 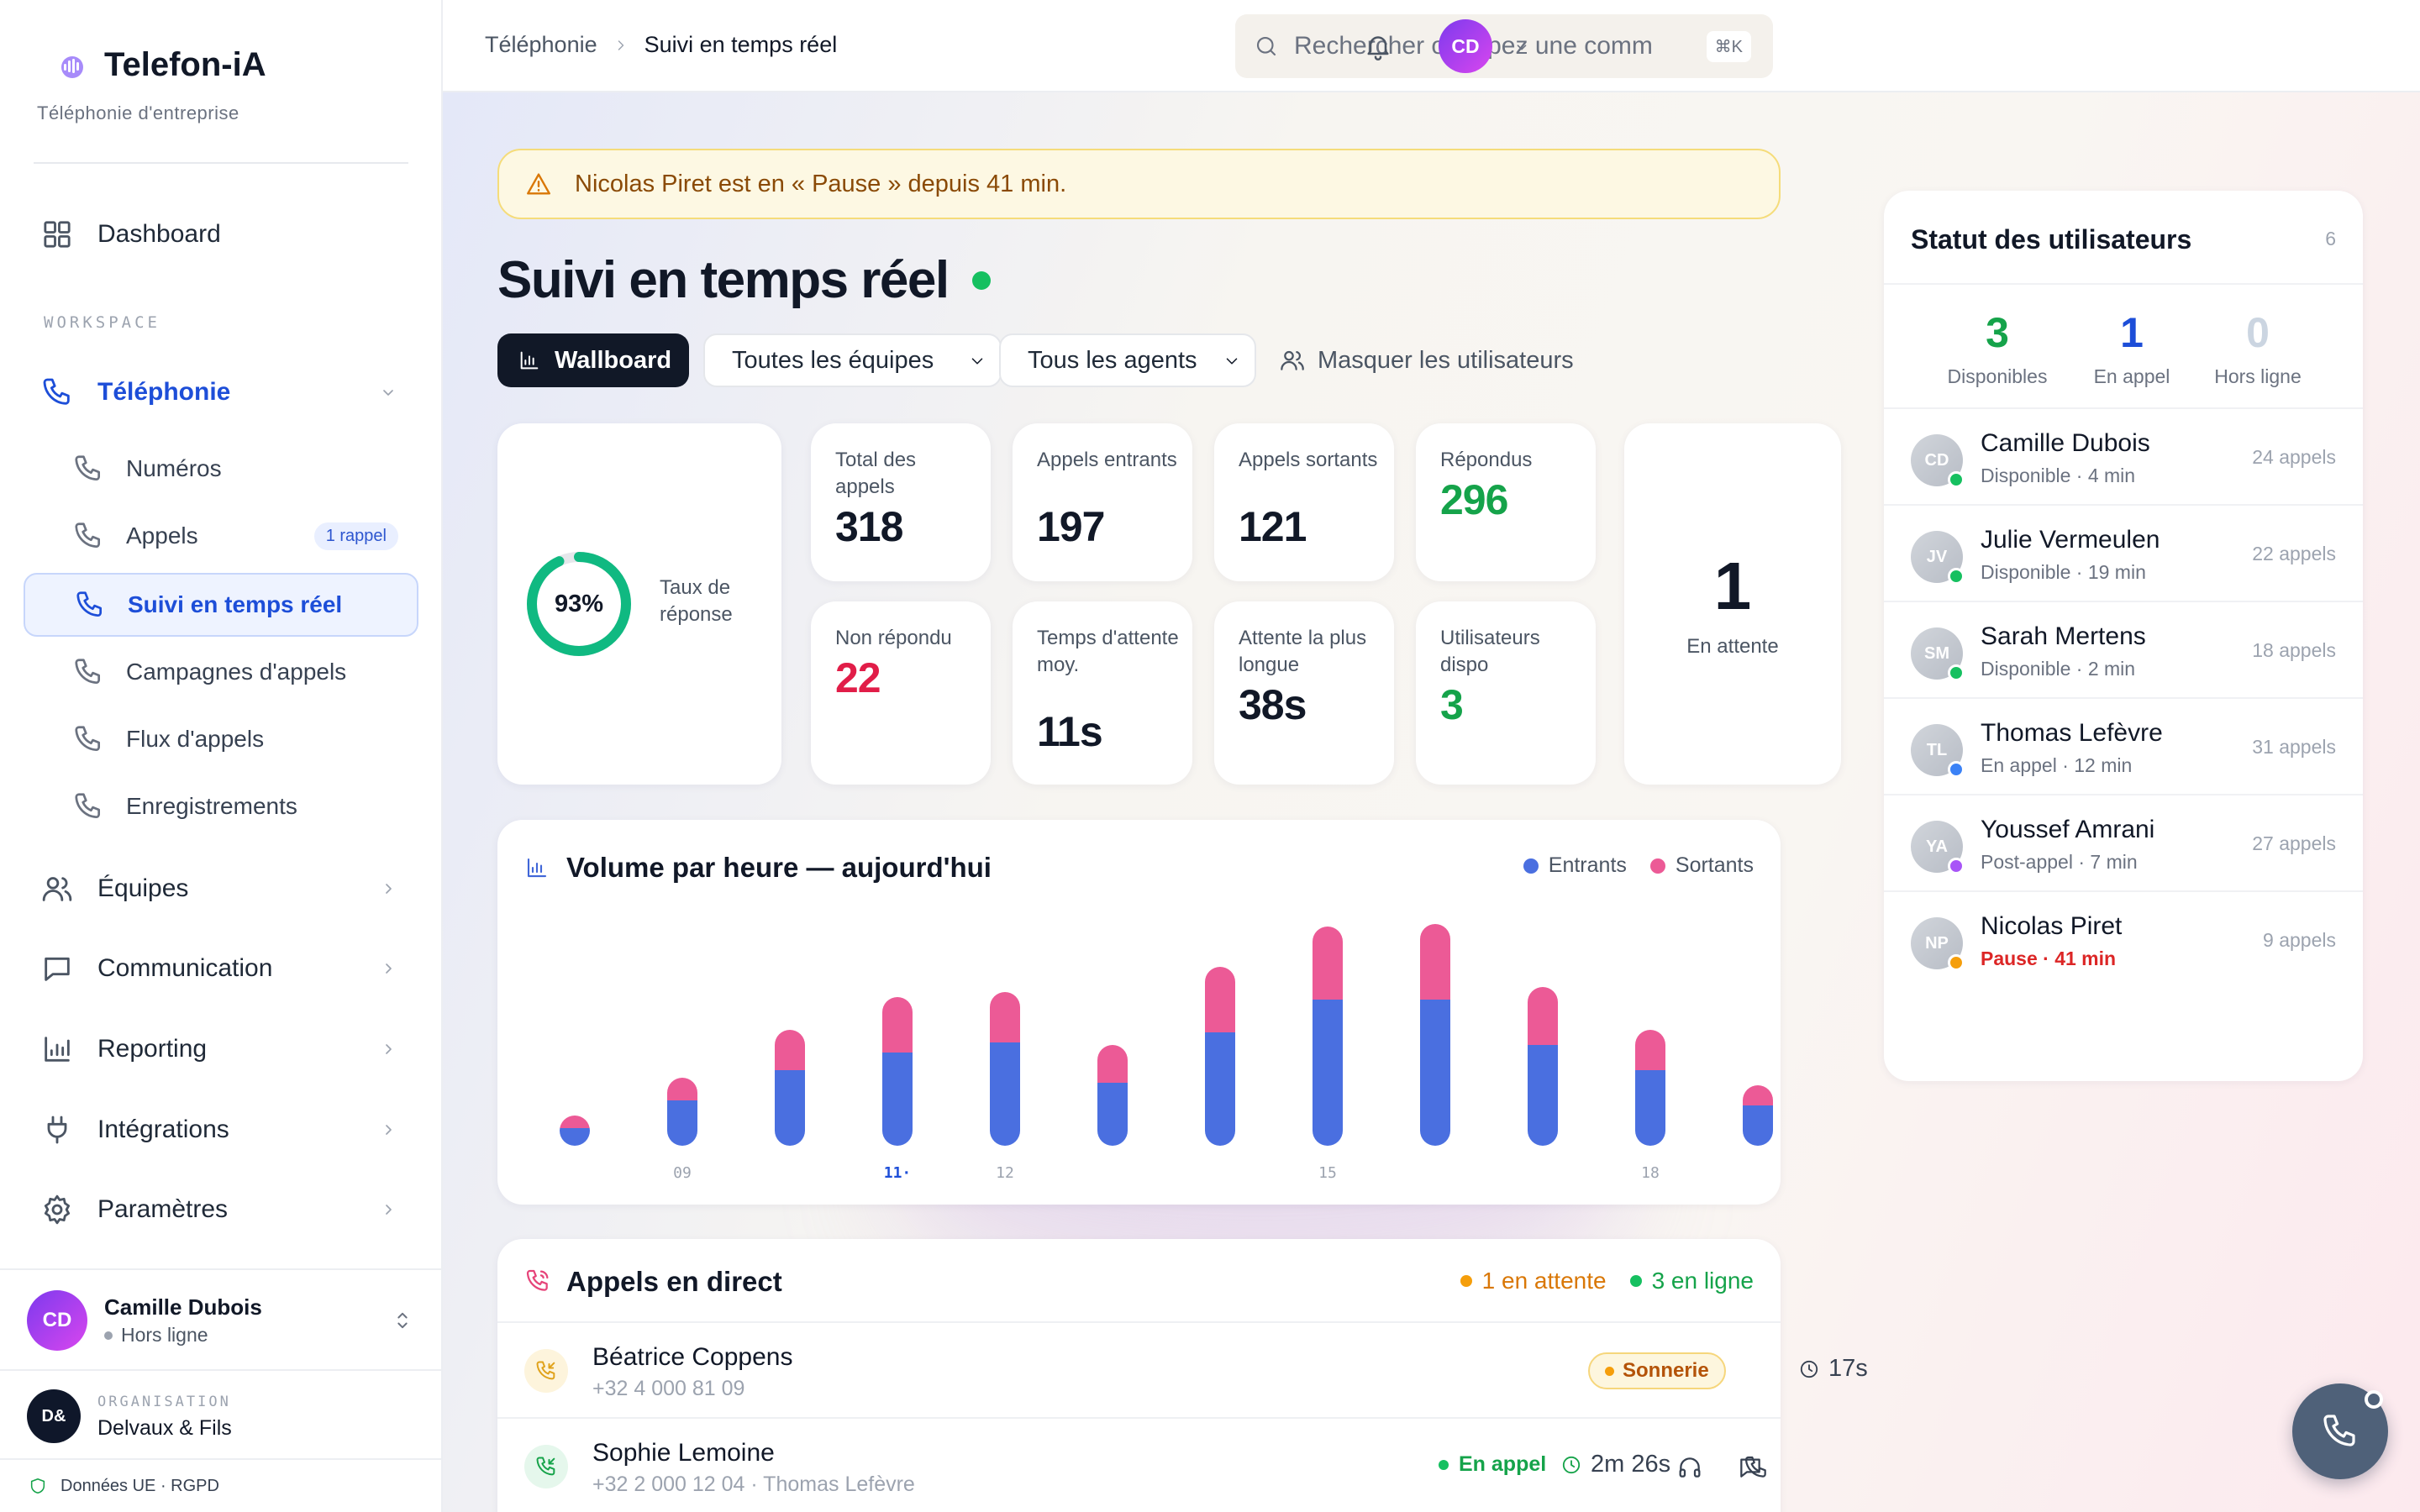 I want to click on user-call-count: 31 appels, so click(x=2294, y=747).